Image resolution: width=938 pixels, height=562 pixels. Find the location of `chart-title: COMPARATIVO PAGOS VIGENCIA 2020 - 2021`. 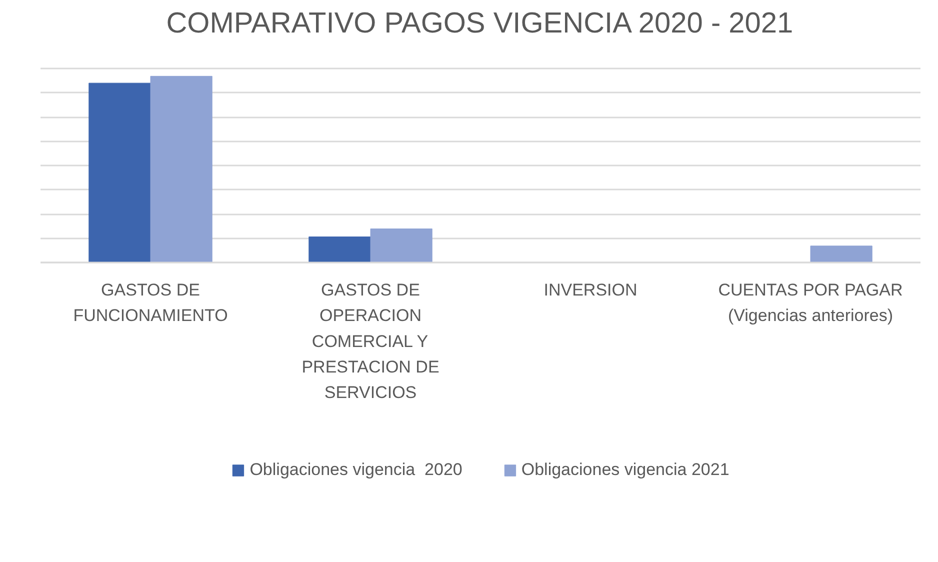

chart-title: COMPARATIVO PAGOS VIGENCIA 2020 - 2021 is located at coordinates (480, 24).